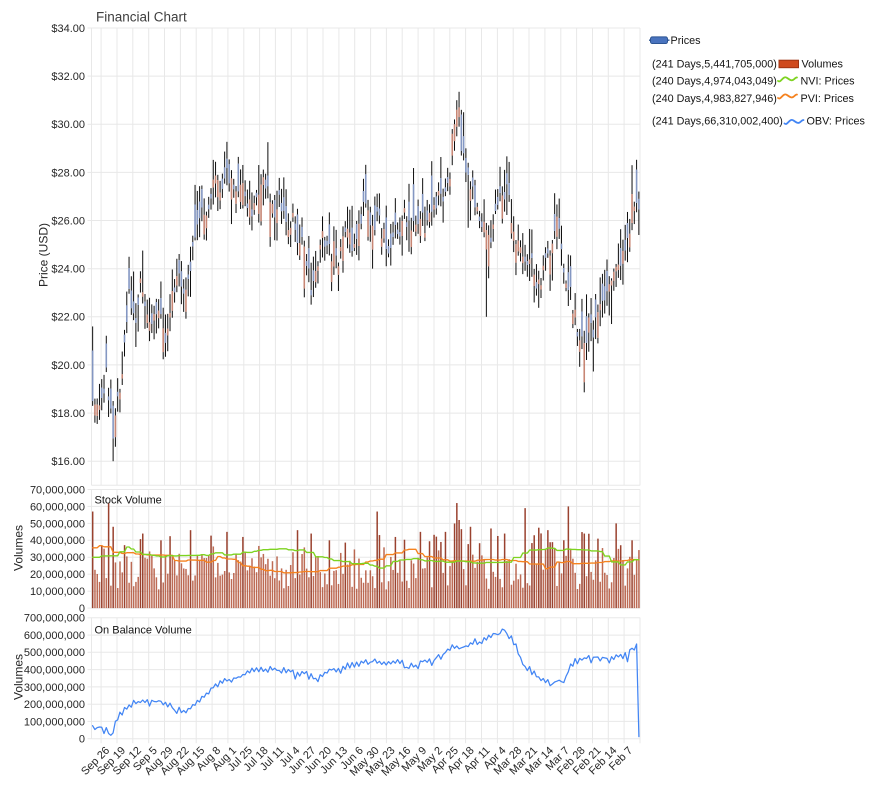 The height and width of the screenshot is (789, 875). What do you see at coordinates (68, 125) in the screenshot?
I see `svg-text: $30.00` at bounding box center [68, 125].